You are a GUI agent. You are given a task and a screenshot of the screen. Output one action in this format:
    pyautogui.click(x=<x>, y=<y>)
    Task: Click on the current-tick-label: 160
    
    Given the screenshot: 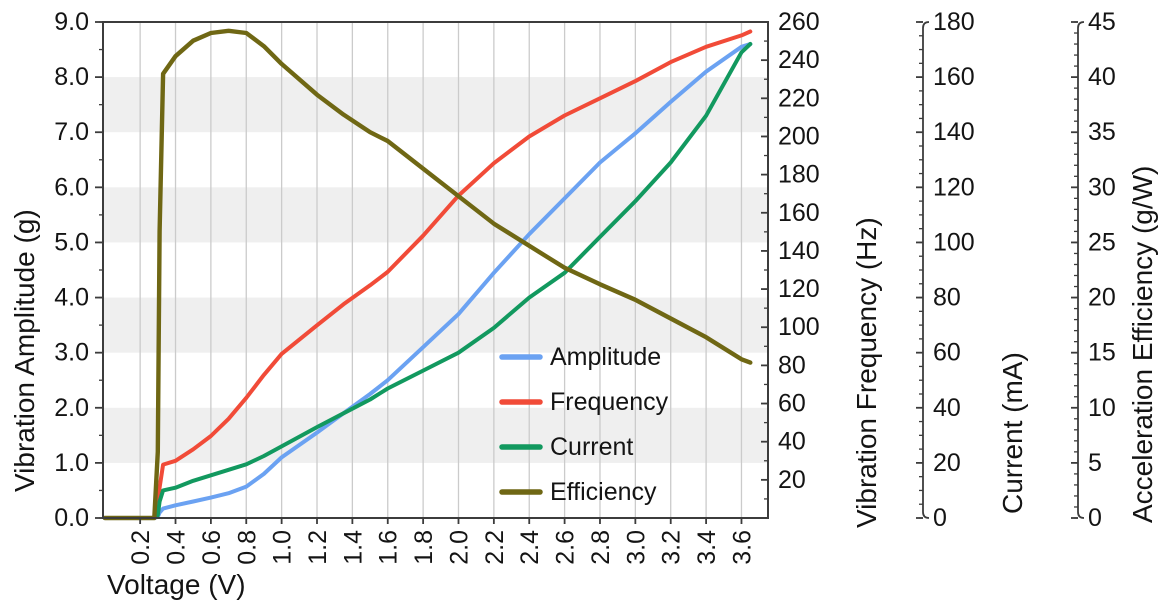 What is the action you would take?
    pyautogui.click(x=954, y=77)
    